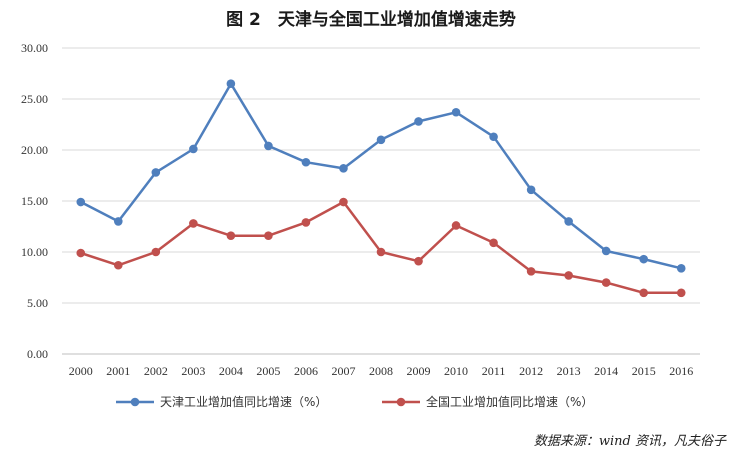 This screenshot has width=742, height=457. I want to click on x-tick-label: 2011, so click(494, 371).